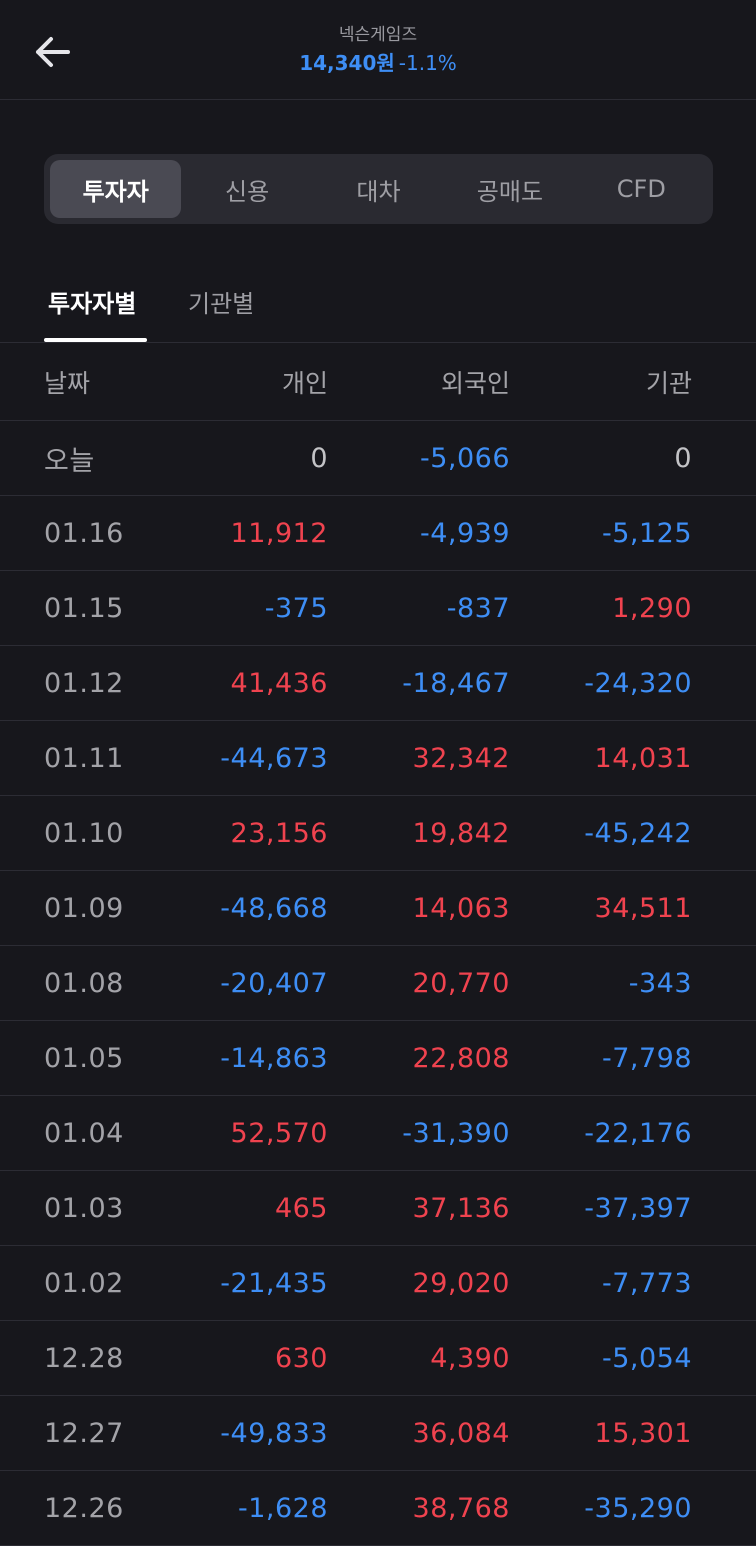 This screenshot has width=756, height=1546. Describe the element at coordinates (643, 908) in the screenshot. I see `cell-institution: 34,511` at that location.